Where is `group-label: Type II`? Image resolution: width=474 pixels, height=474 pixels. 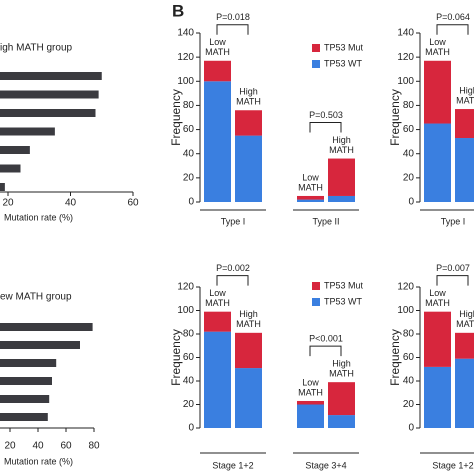 group-label: Type II is located at coordinates (325, 221).